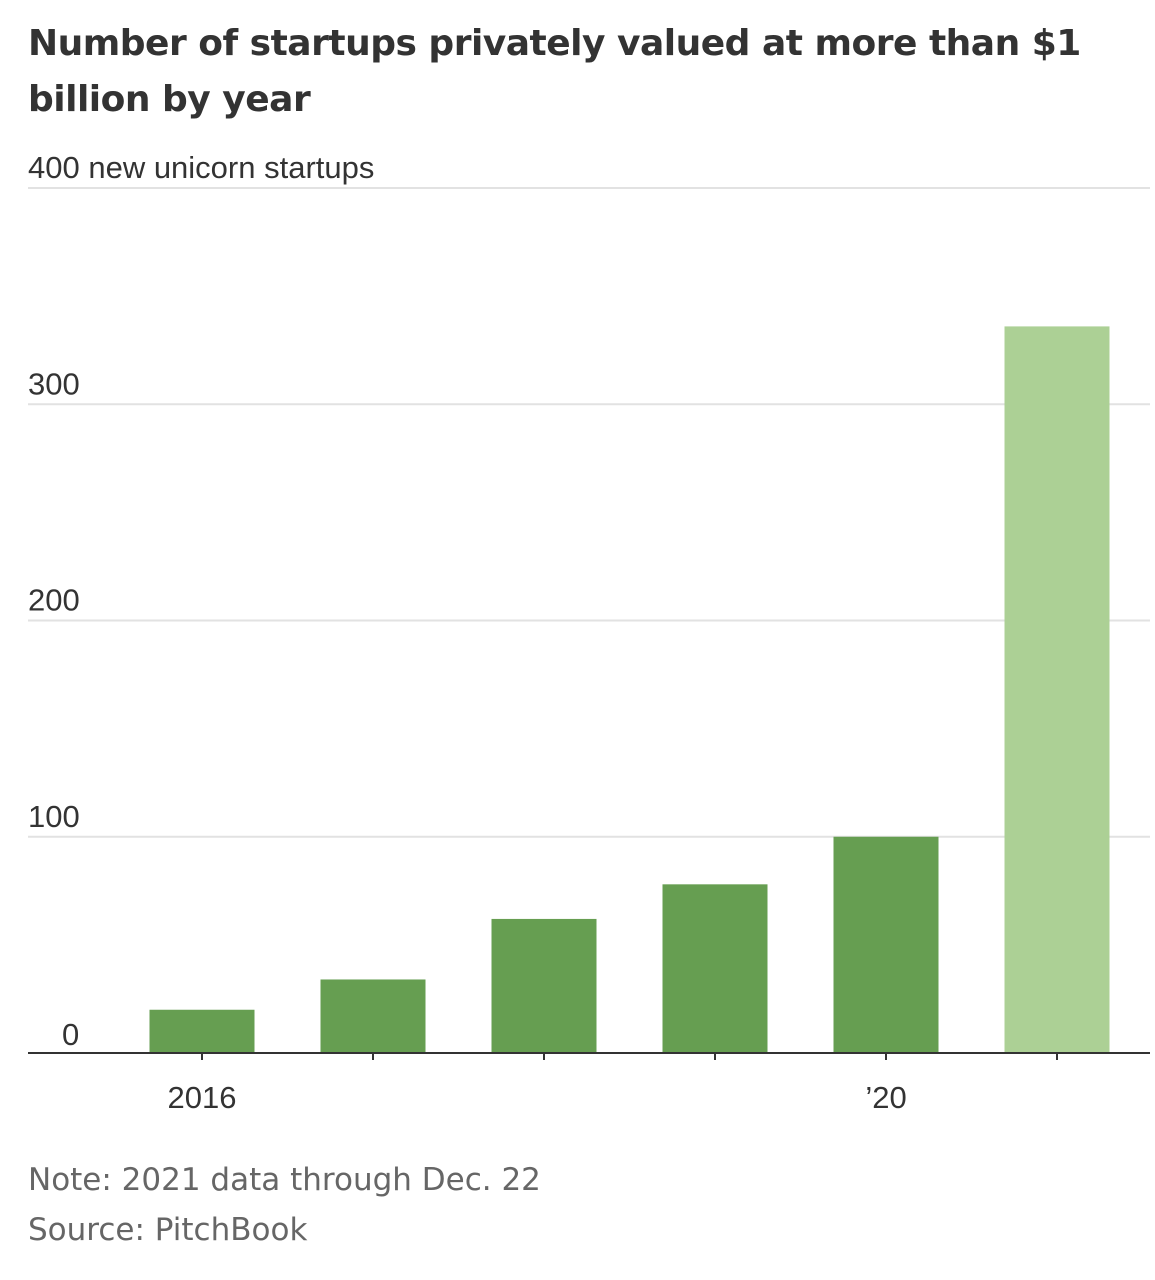 The height and width of the screenshot is (1280, 1155). I want to click on bar-2021, so click(1057, 689).